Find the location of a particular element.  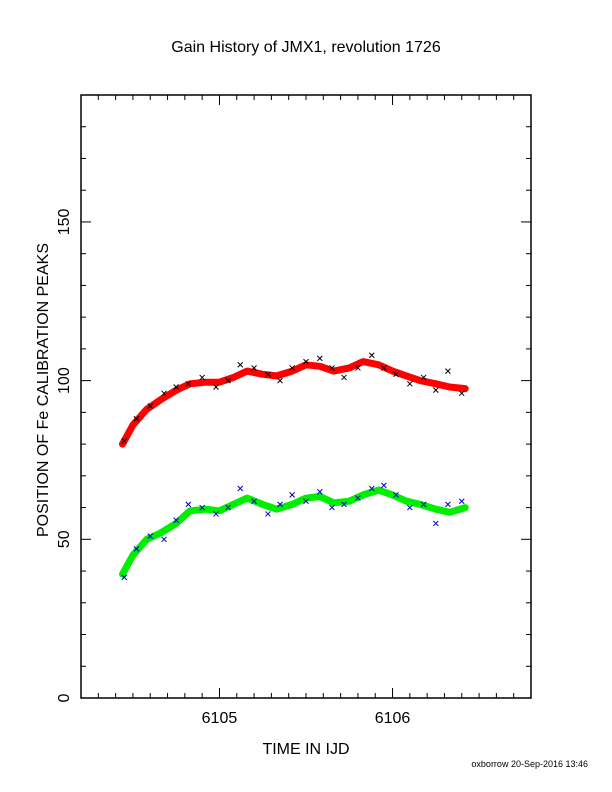

chart-title: Gain History of JMX1, revolution 1726 is located at coordinates (306, 47).